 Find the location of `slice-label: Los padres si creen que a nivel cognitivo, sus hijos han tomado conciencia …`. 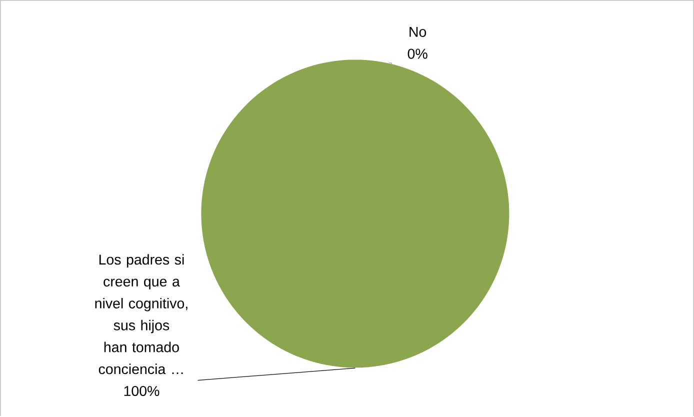

slice-label: Los padres si creen que a nivel cognitivo, sus hijos han tomado conciencia … is located at coordinates (141, 314).